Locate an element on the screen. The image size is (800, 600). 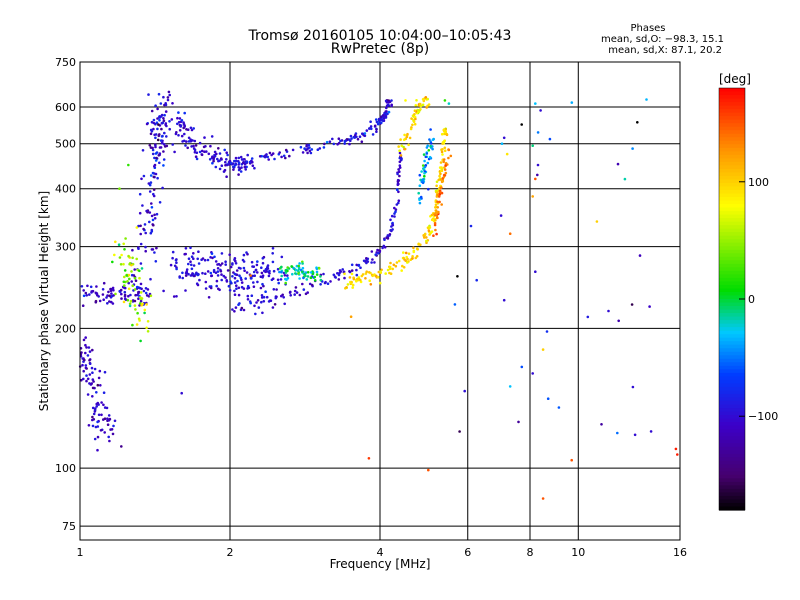
y-tick-label: 500 is located at coordinates (65, 144).